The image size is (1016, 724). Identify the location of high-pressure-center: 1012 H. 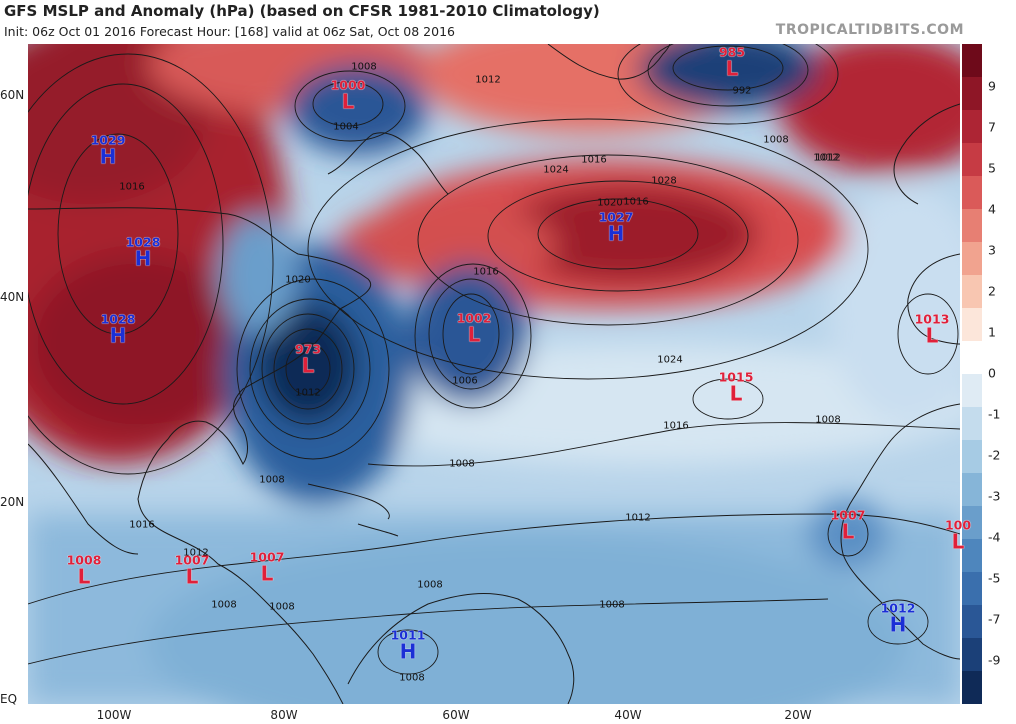
(898, 618).